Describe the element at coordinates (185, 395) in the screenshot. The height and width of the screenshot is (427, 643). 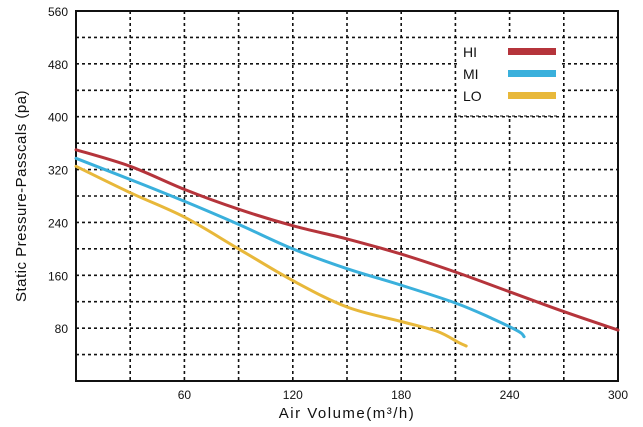
I see `x-tick-label: 60` at that location.